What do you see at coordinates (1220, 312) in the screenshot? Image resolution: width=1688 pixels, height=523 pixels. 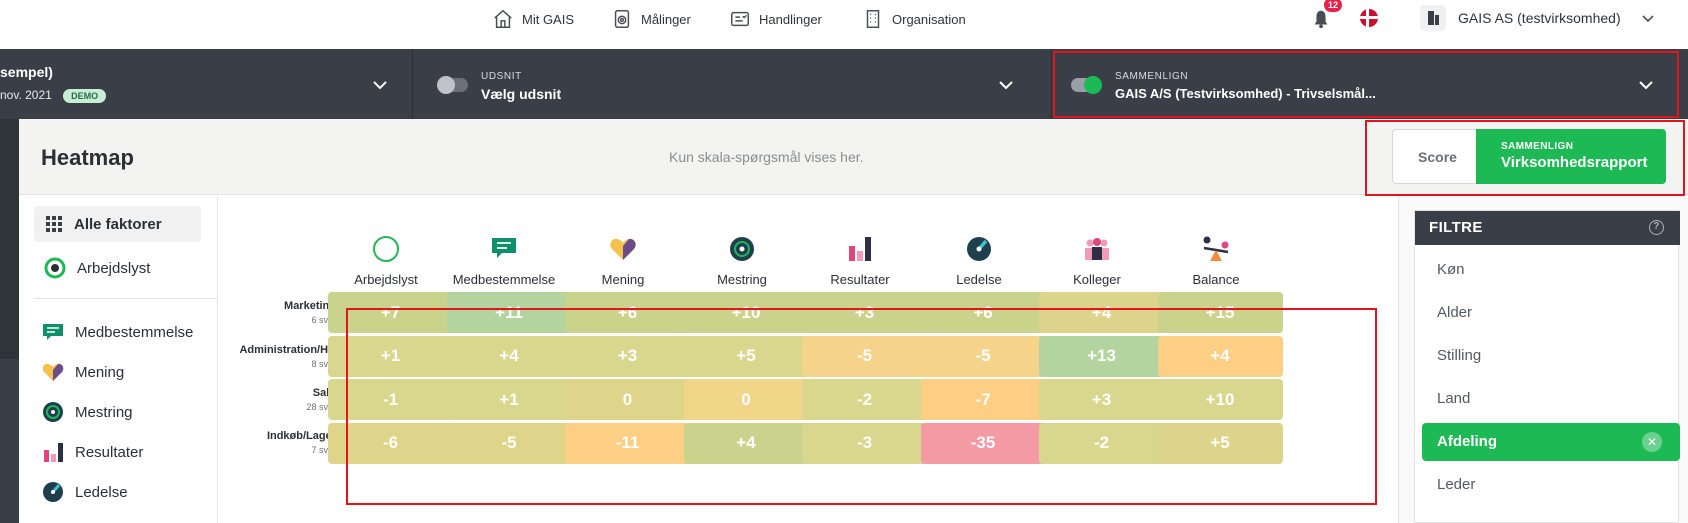 I see `heatmap-cell: +15` at bounding box center [1220, 312].